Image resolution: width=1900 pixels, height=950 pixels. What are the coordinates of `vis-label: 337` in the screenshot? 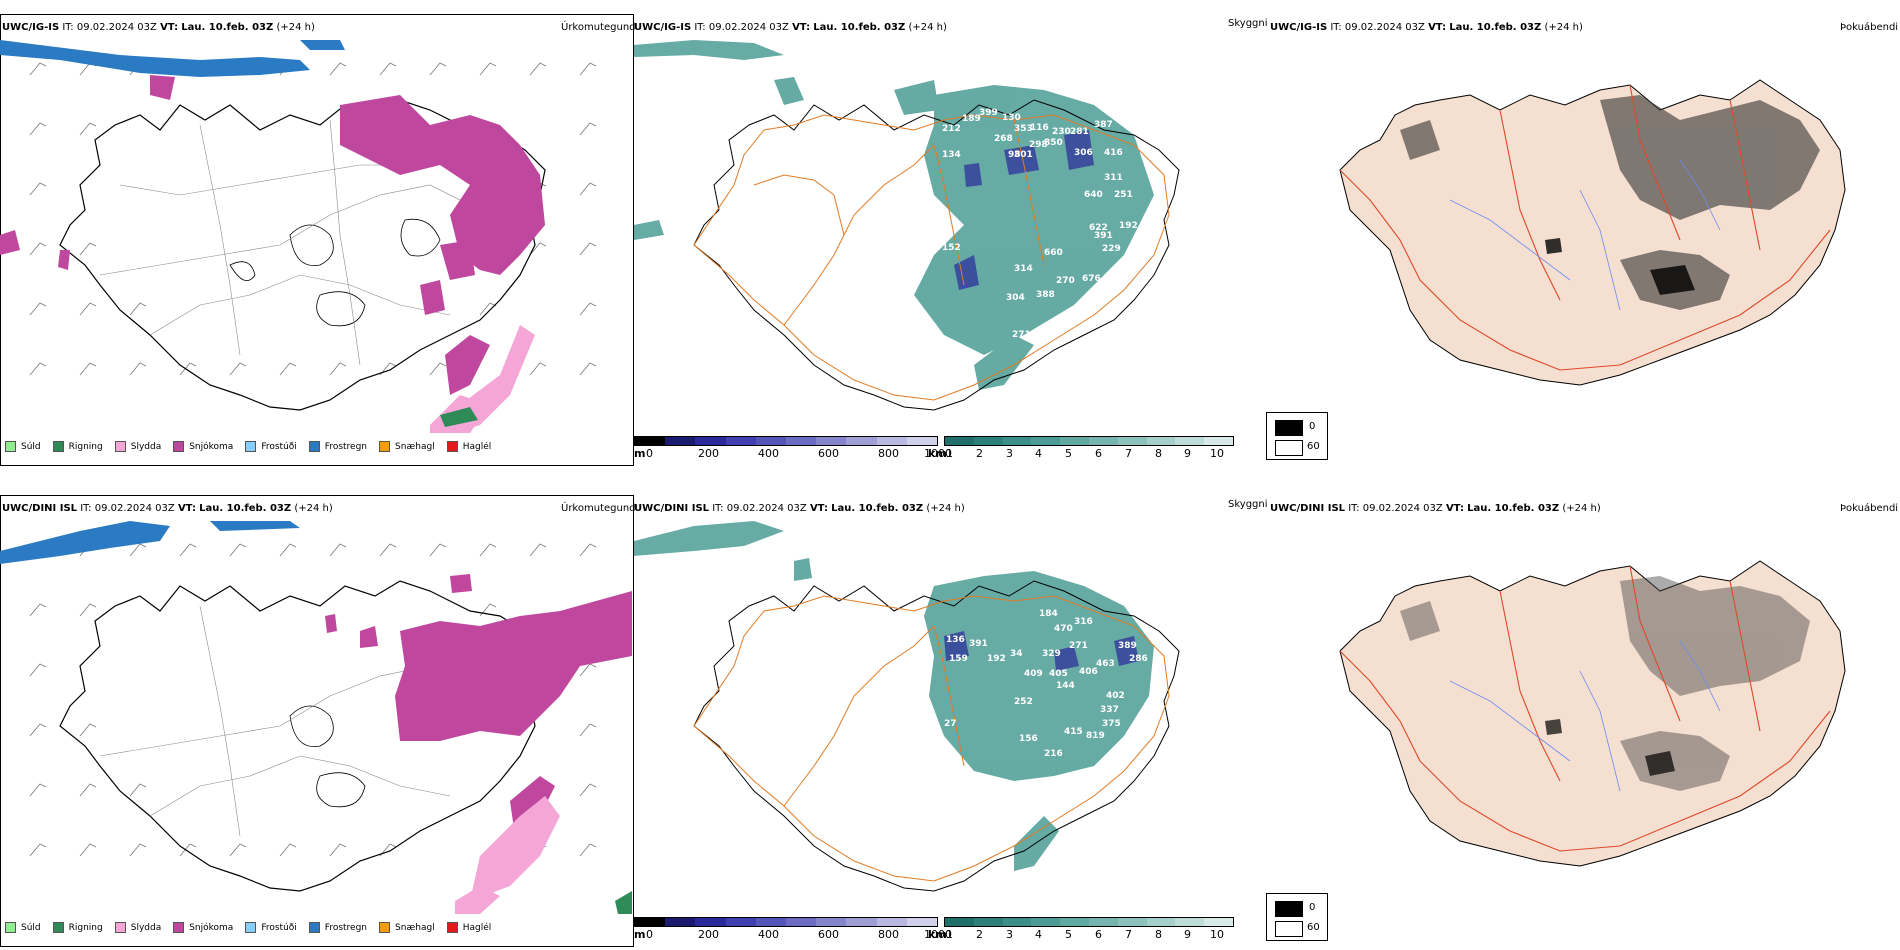 It's located at (1109, 710).